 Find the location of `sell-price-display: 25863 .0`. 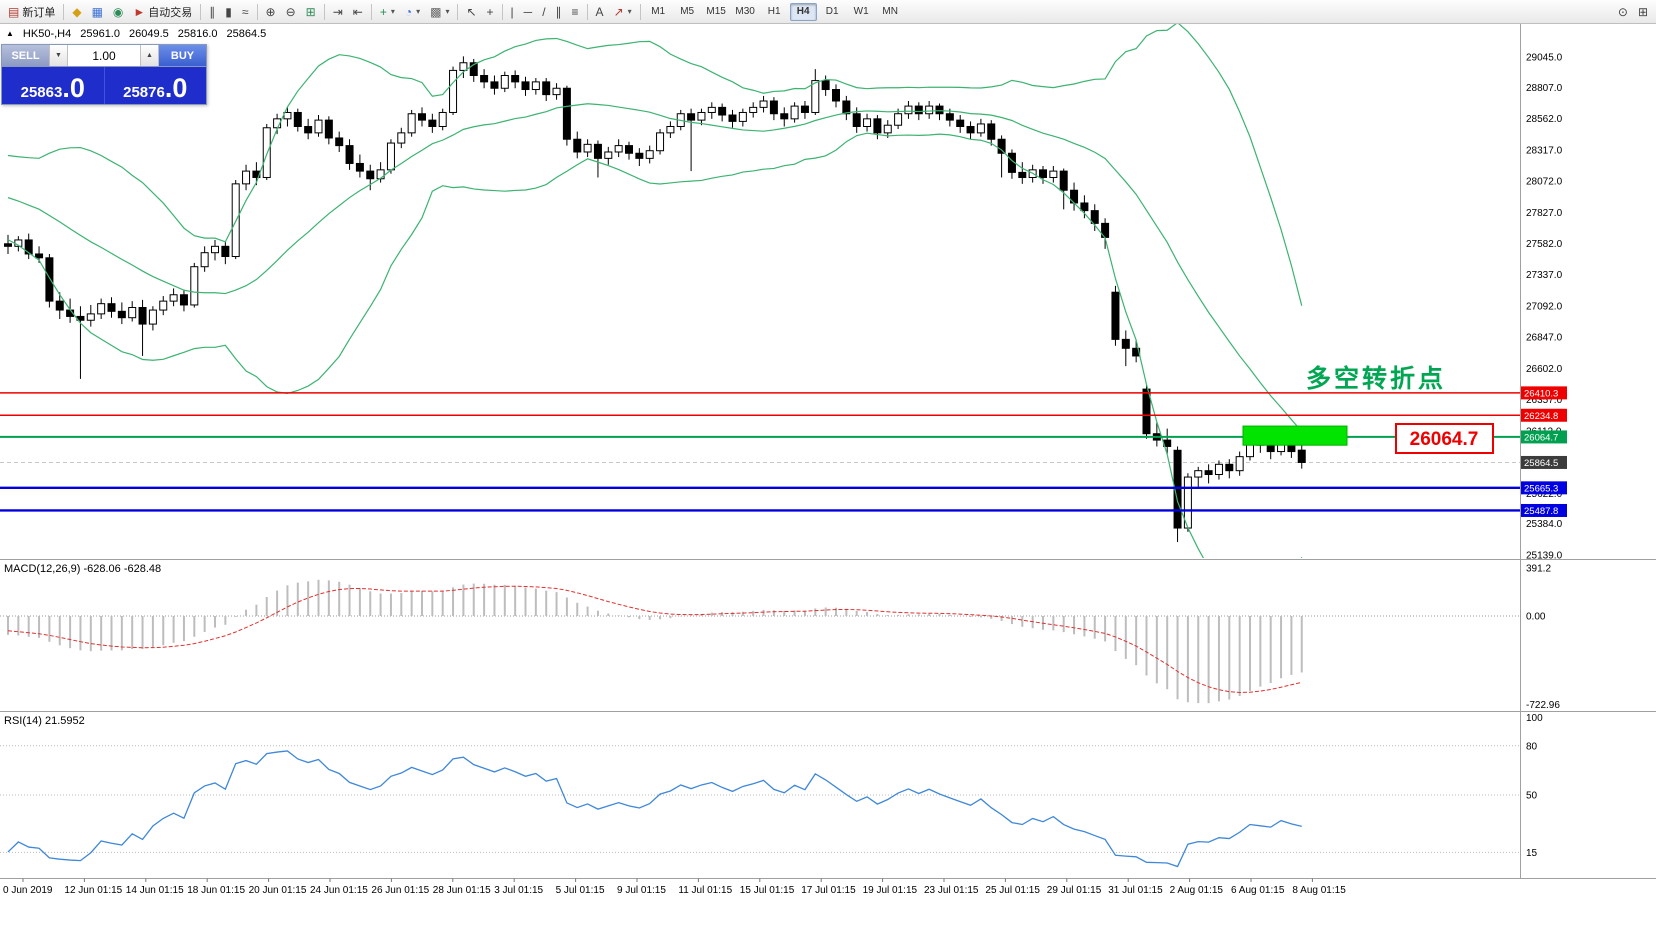

sell-price-display: 25863 .0 is located at coordinates (53, 85).